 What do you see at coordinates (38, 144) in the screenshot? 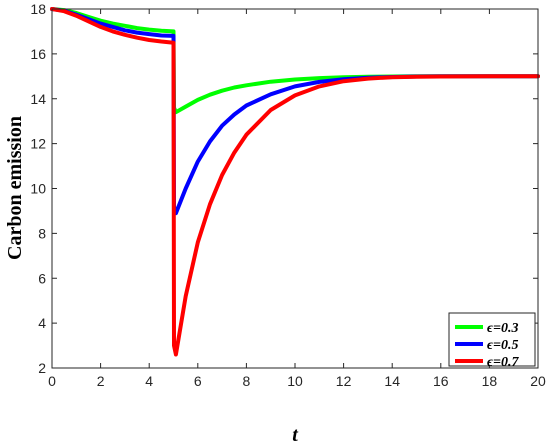
I see `y-tick-label: 12` at bounding box center [38, 144].